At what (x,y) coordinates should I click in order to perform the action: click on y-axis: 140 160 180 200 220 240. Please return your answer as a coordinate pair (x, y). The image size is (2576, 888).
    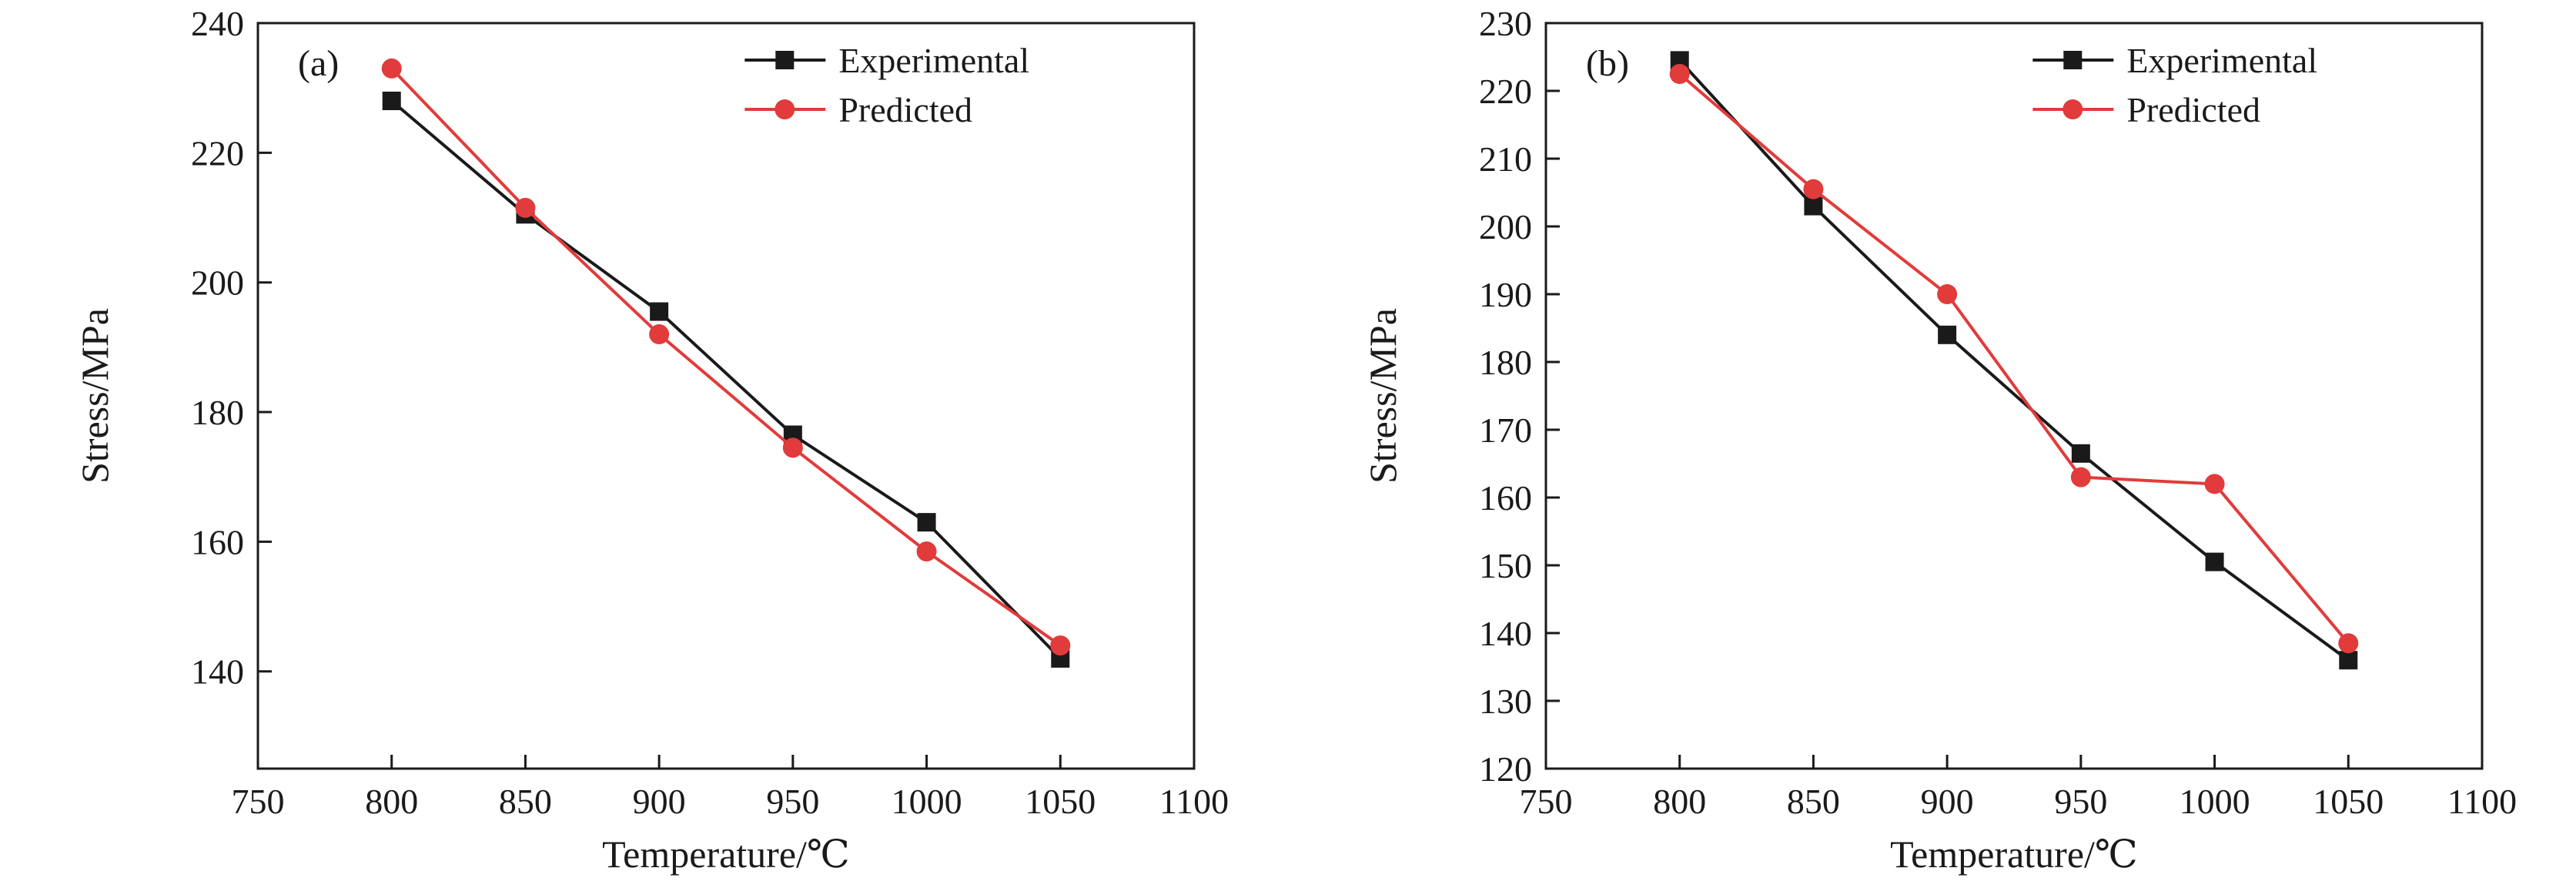
    Looking at the image, I should click on (232, 348).